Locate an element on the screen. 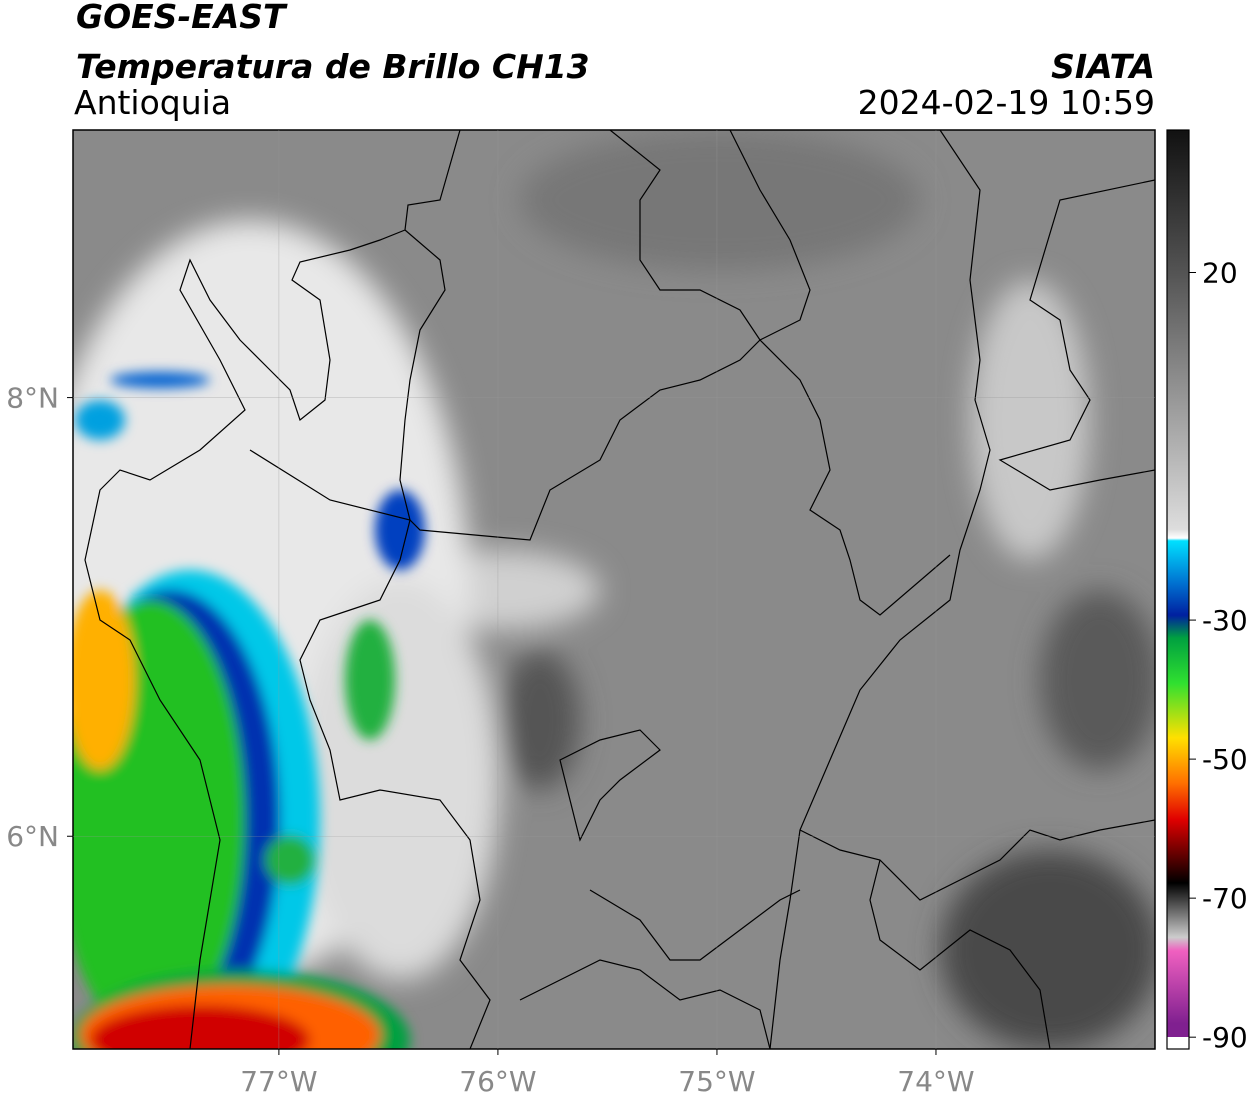 Image resolution: width=1252 pixels, height=1099 pixels. y-tick-label: 8°N is located at coordinates (32, 398).